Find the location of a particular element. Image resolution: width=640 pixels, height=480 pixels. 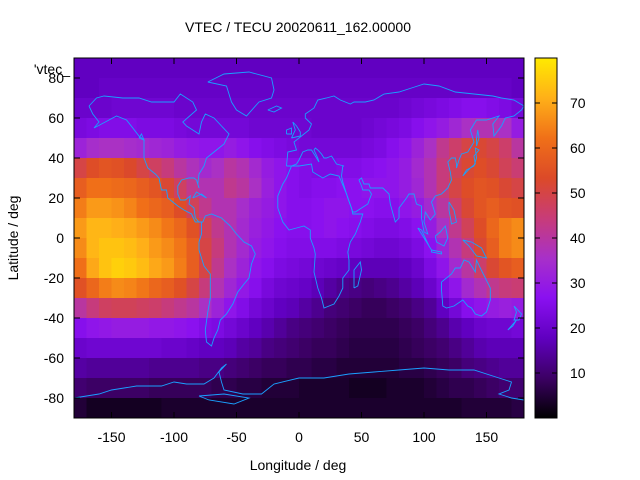

y-tick-label: 60 is located at coordinates (56, 118).